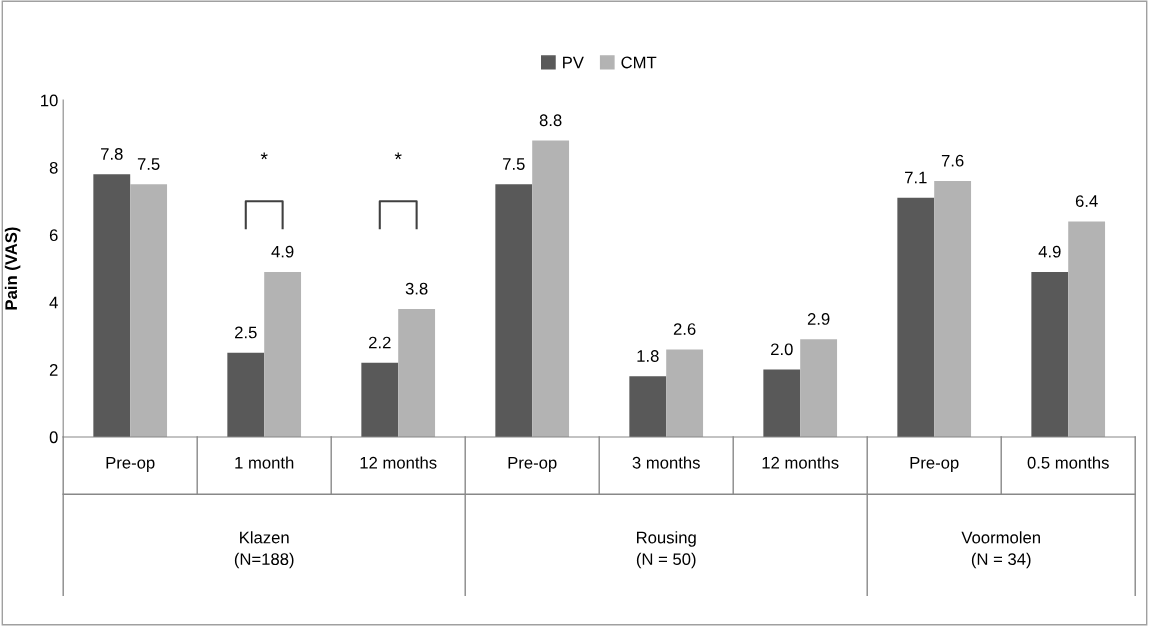 This screenshot has height=626, width=1149. Describe the element at coordinates (1086, 201) in the screenshot. I see `data-label: 6.4` at that location.